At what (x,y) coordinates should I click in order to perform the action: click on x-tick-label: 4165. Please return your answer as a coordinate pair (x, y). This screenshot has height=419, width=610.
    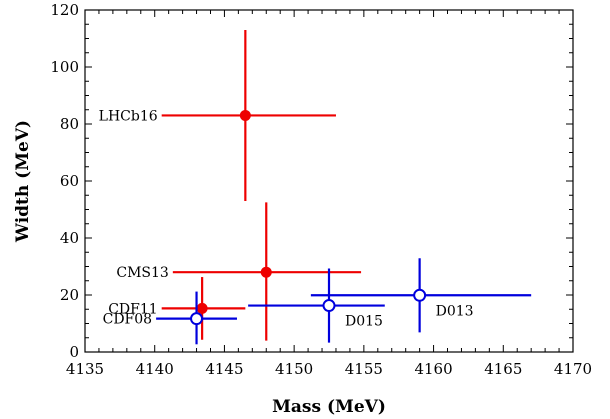
    Looking at the image, I should click on (503, 369).